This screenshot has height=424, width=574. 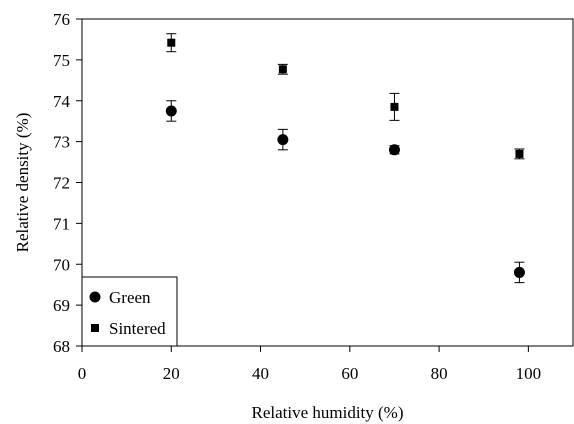 I want to click on y-tick-label: 70, so click(x=61, y=264).